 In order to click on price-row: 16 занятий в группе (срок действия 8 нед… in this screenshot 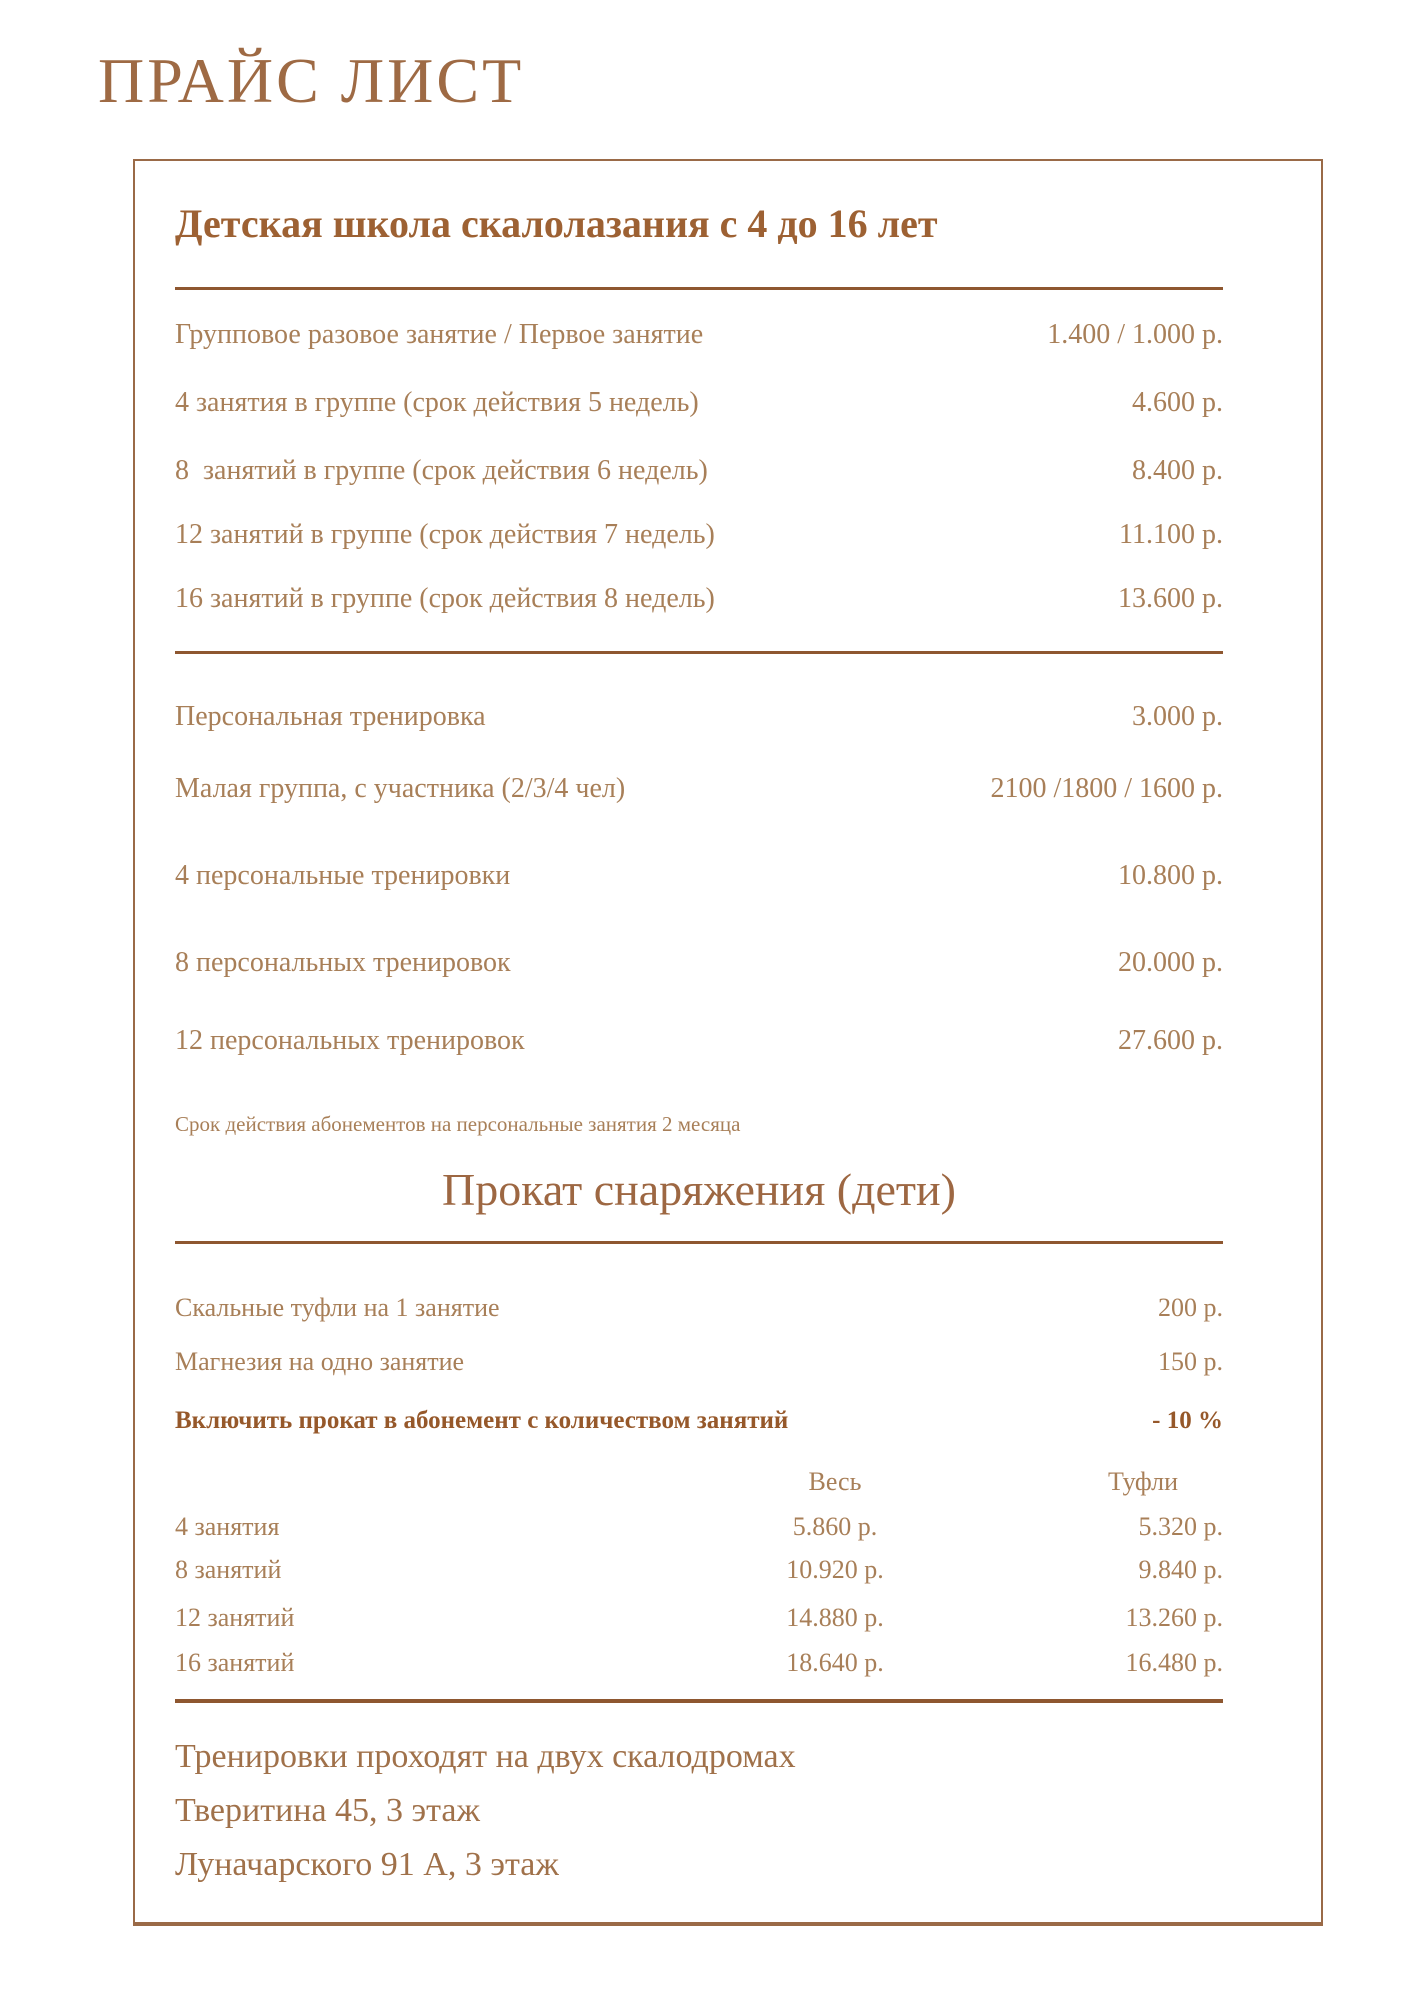, I will do `click(699, 600)`.